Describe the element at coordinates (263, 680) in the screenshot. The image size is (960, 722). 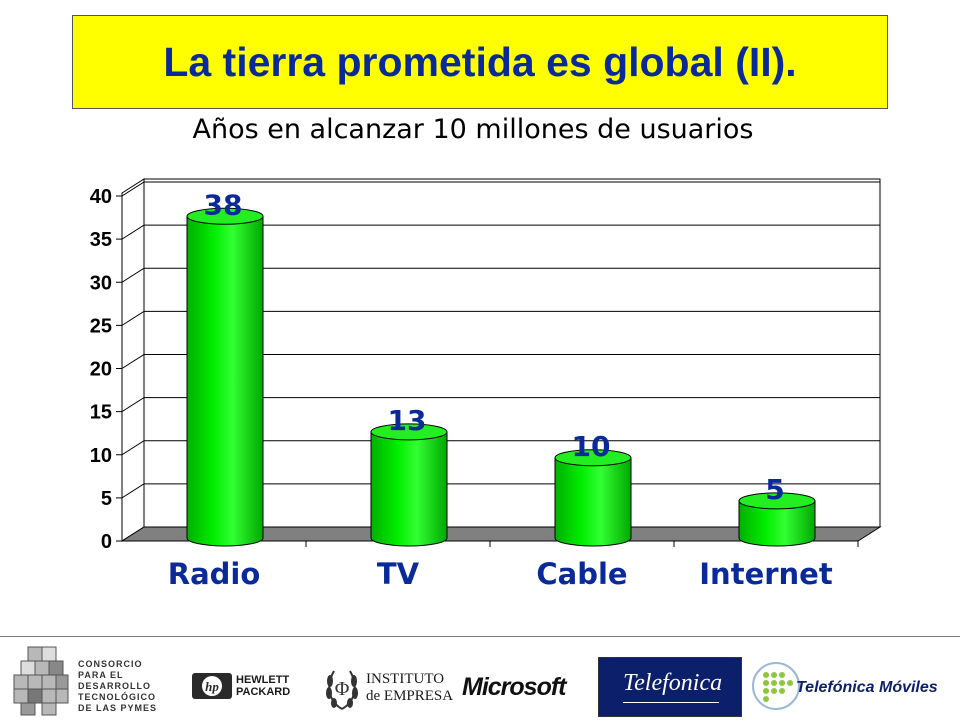
I see `hp-line-1: HEWLETT` at that location.